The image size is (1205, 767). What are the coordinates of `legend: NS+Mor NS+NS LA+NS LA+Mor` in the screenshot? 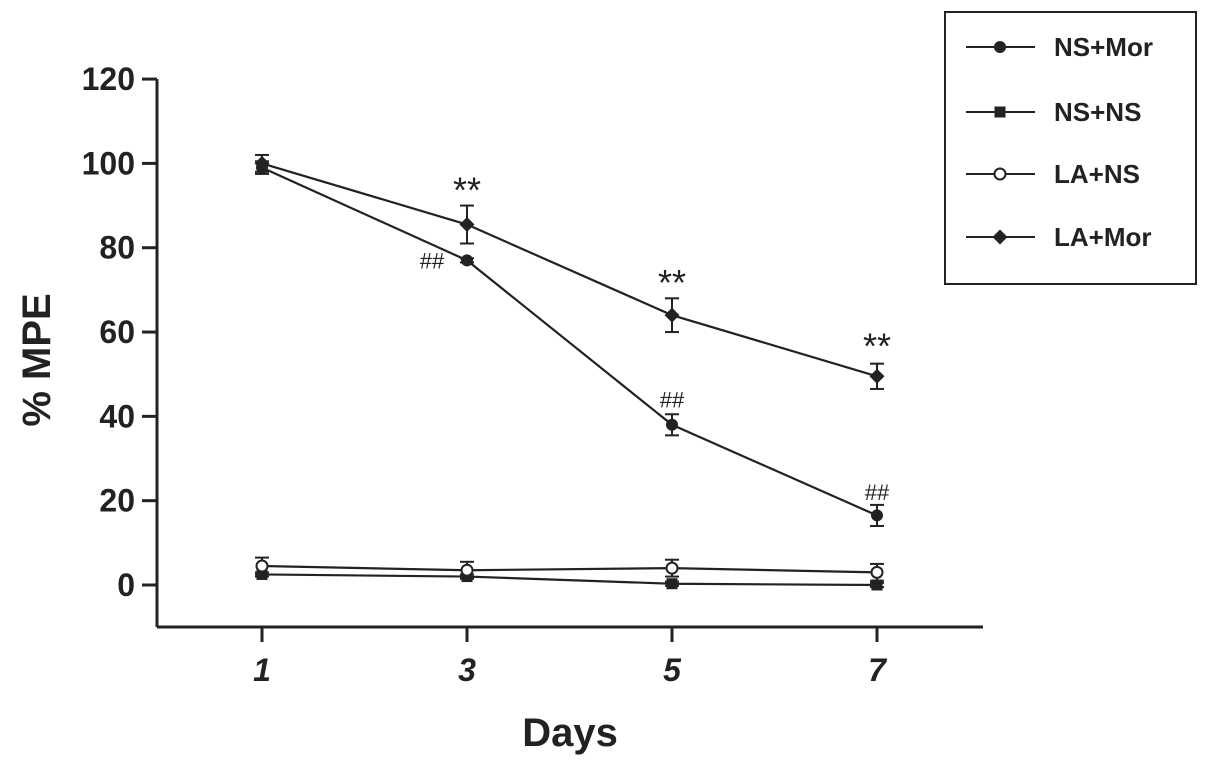 It's located at (1070, 148).